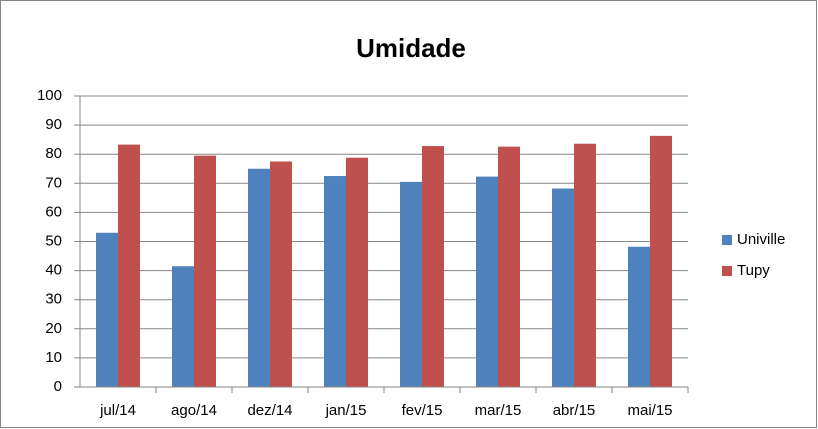 The height and width of the screenshot is (429, 818). I want to click on x-tick-label: jan/15, so click(346, 410).